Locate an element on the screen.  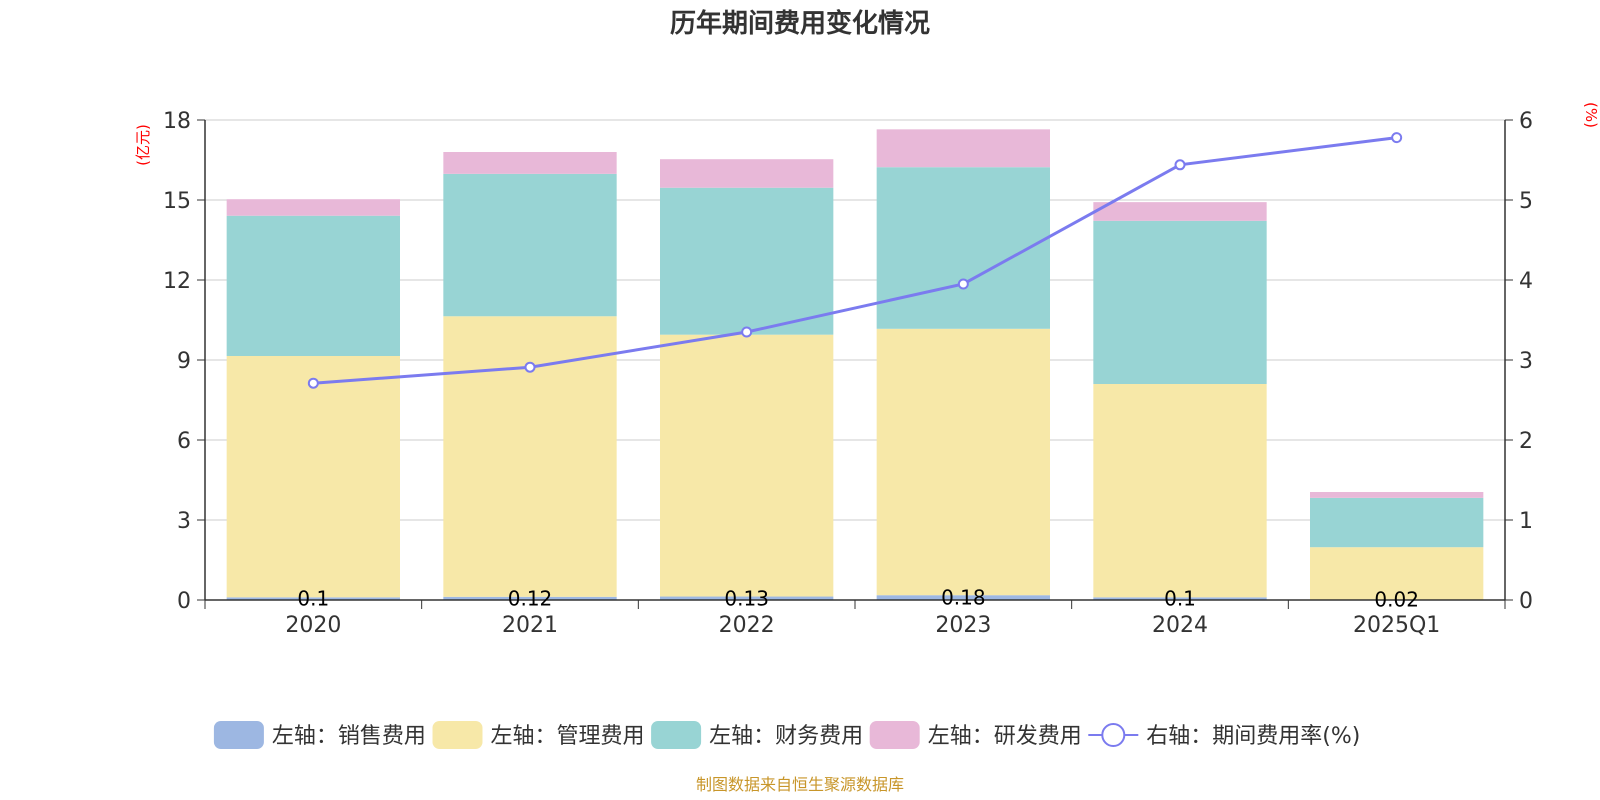
left-axis-tick-label: 15 is located at coordinates (177, 201).